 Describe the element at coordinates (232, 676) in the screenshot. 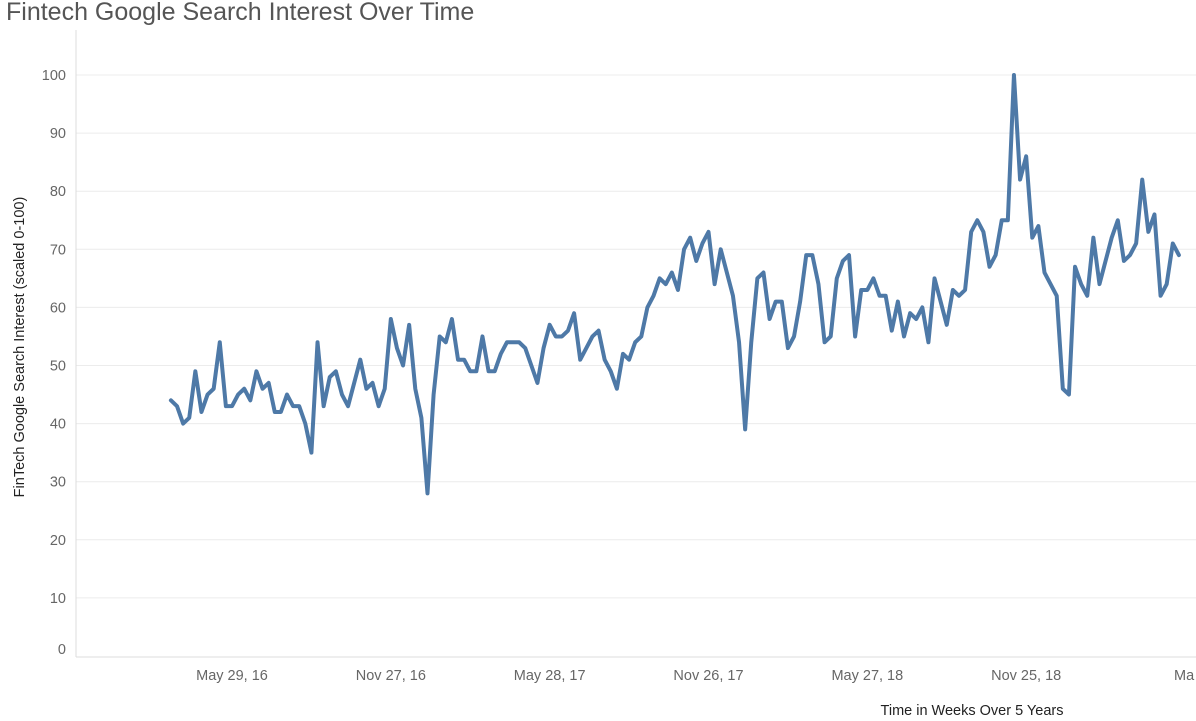

I see `x-tick-label: May 29, 16` at that location.